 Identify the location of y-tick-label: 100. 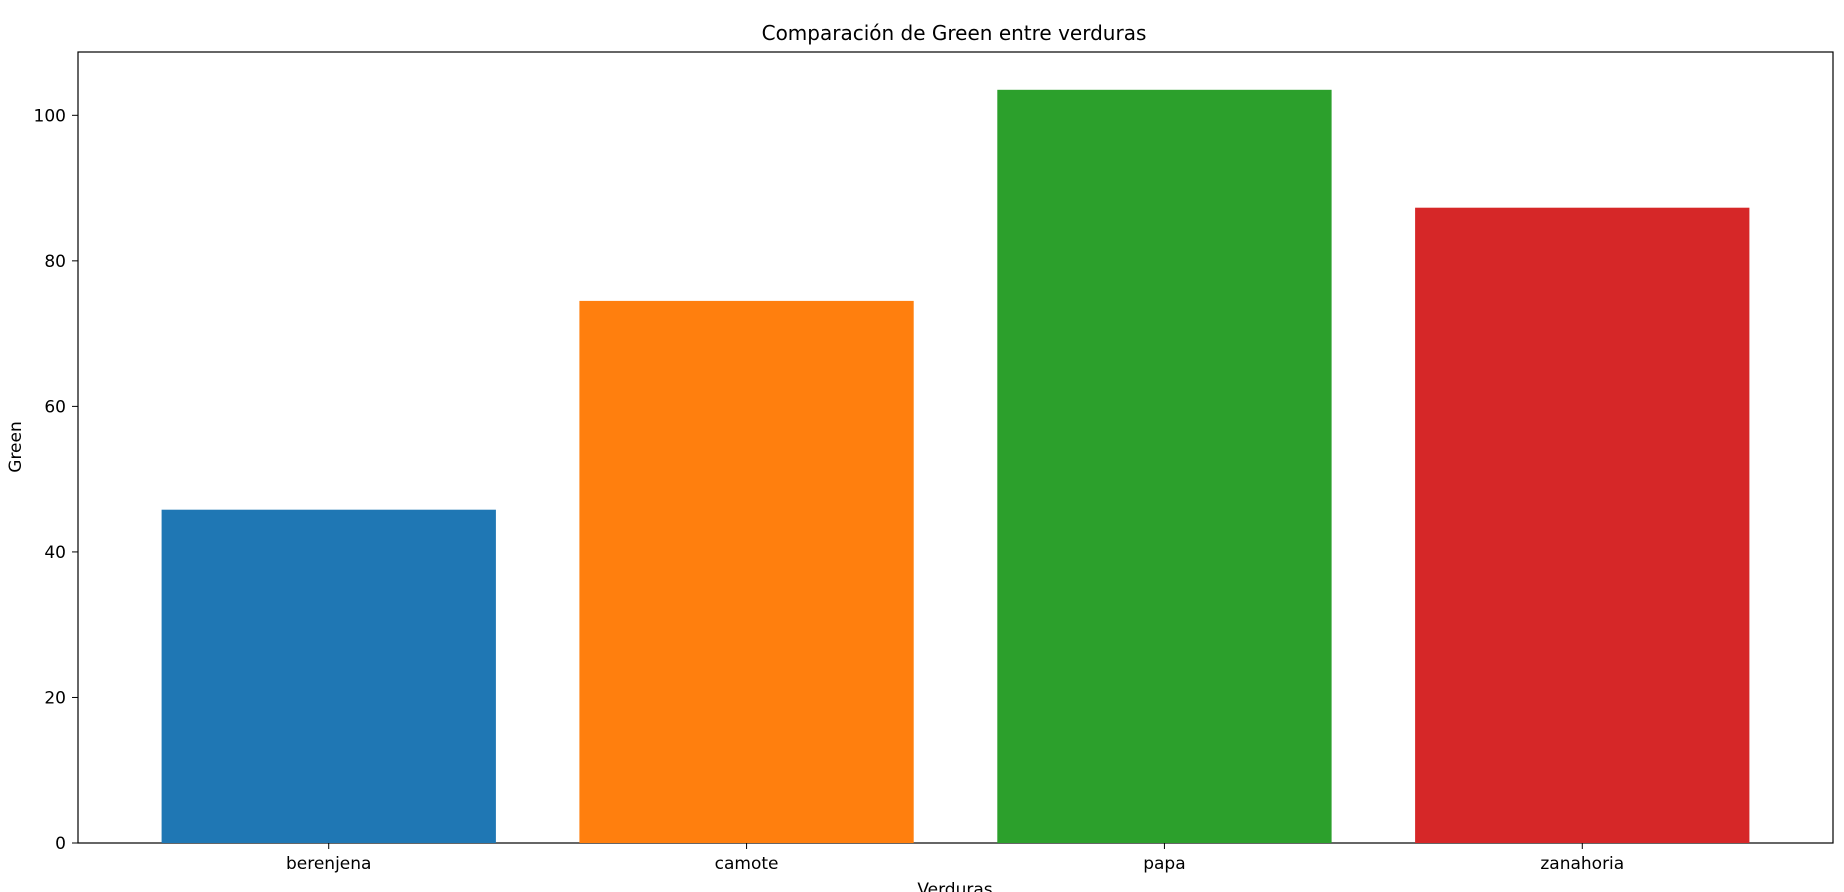
(50, 116).